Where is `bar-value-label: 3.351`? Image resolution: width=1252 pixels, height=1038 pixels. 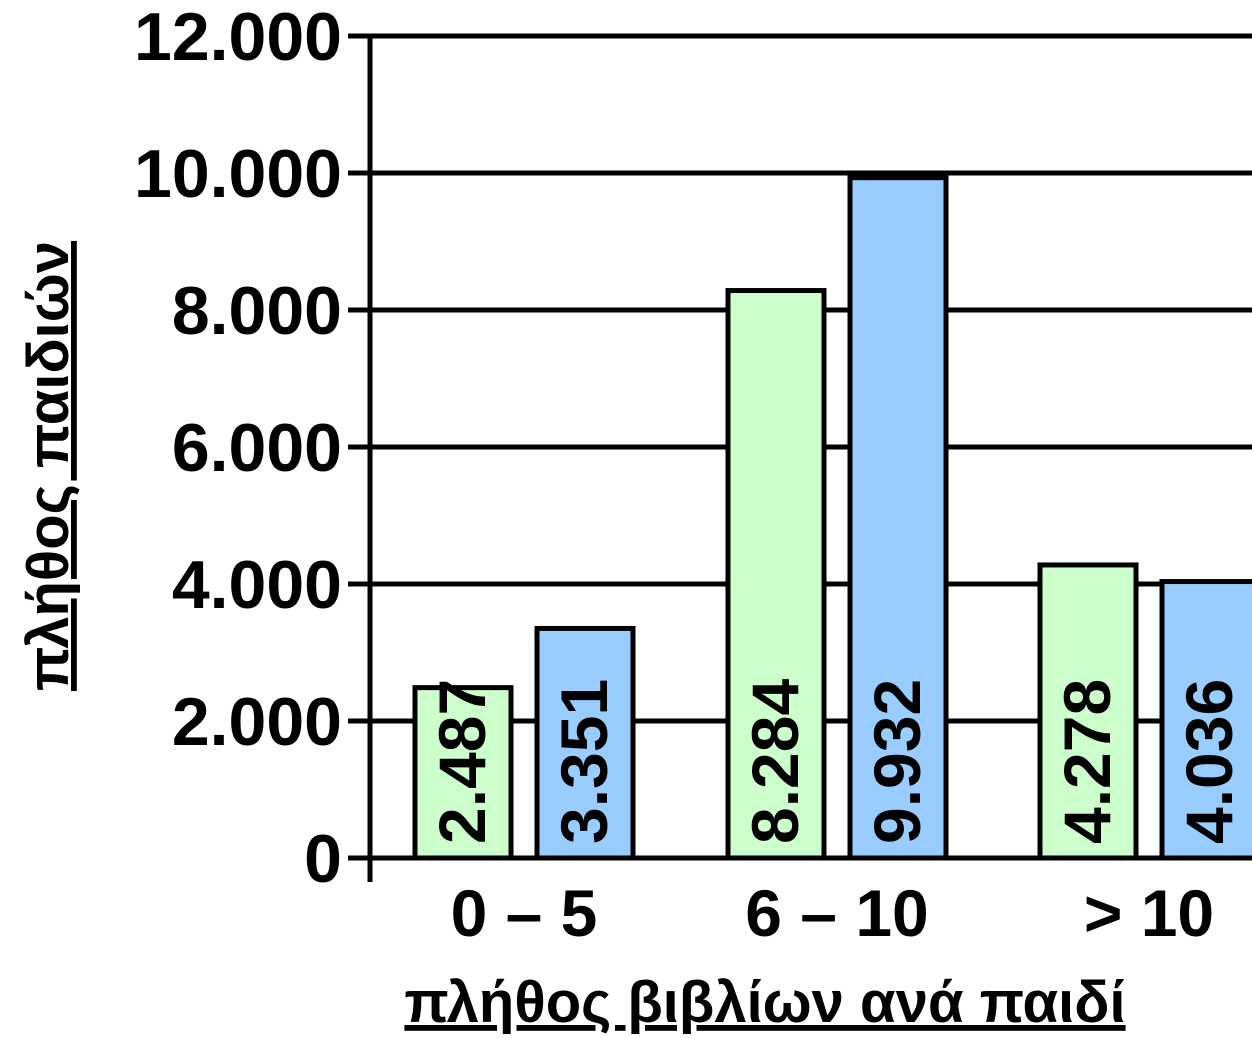
bar-value-label: 3.351 is located at coordinates (584, 761).